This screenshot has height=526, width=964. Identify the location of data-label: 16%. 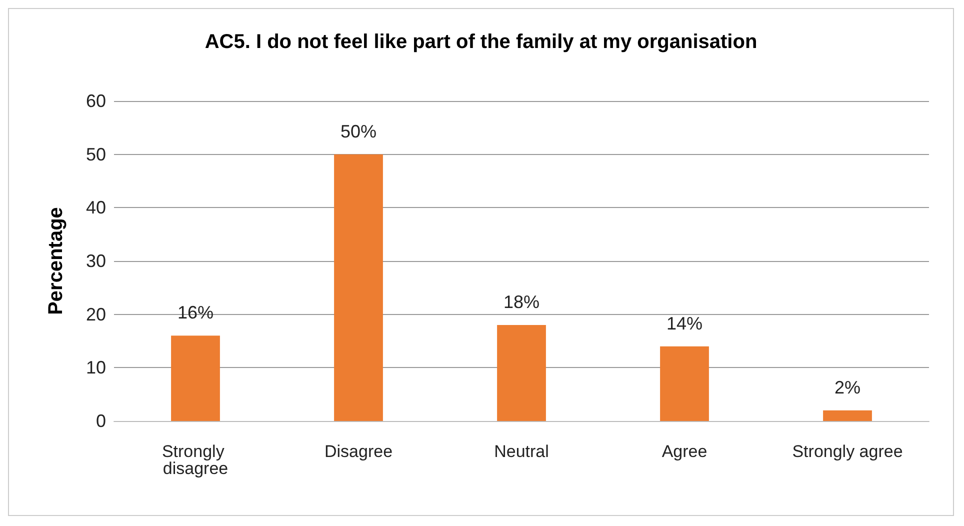
(195, 312).